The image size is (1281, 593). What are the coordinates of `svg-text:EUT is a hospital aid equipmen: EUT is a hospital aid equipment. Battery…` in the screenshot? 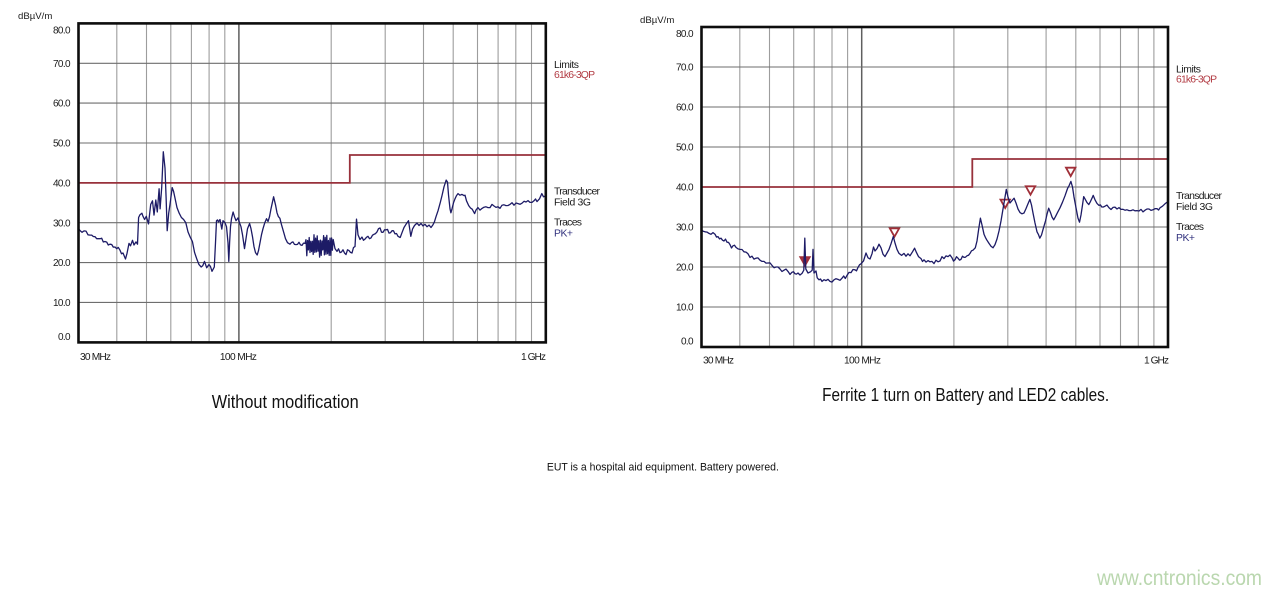 It's located at (663, 468).